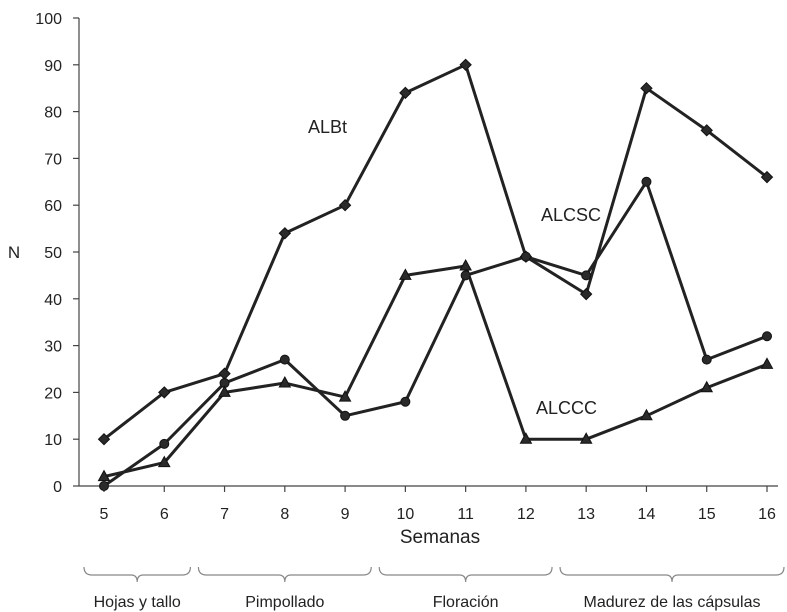  Describe the element at coordinates (707, 514) in the screenshot. I see `x-tick-label: 15` at that location.